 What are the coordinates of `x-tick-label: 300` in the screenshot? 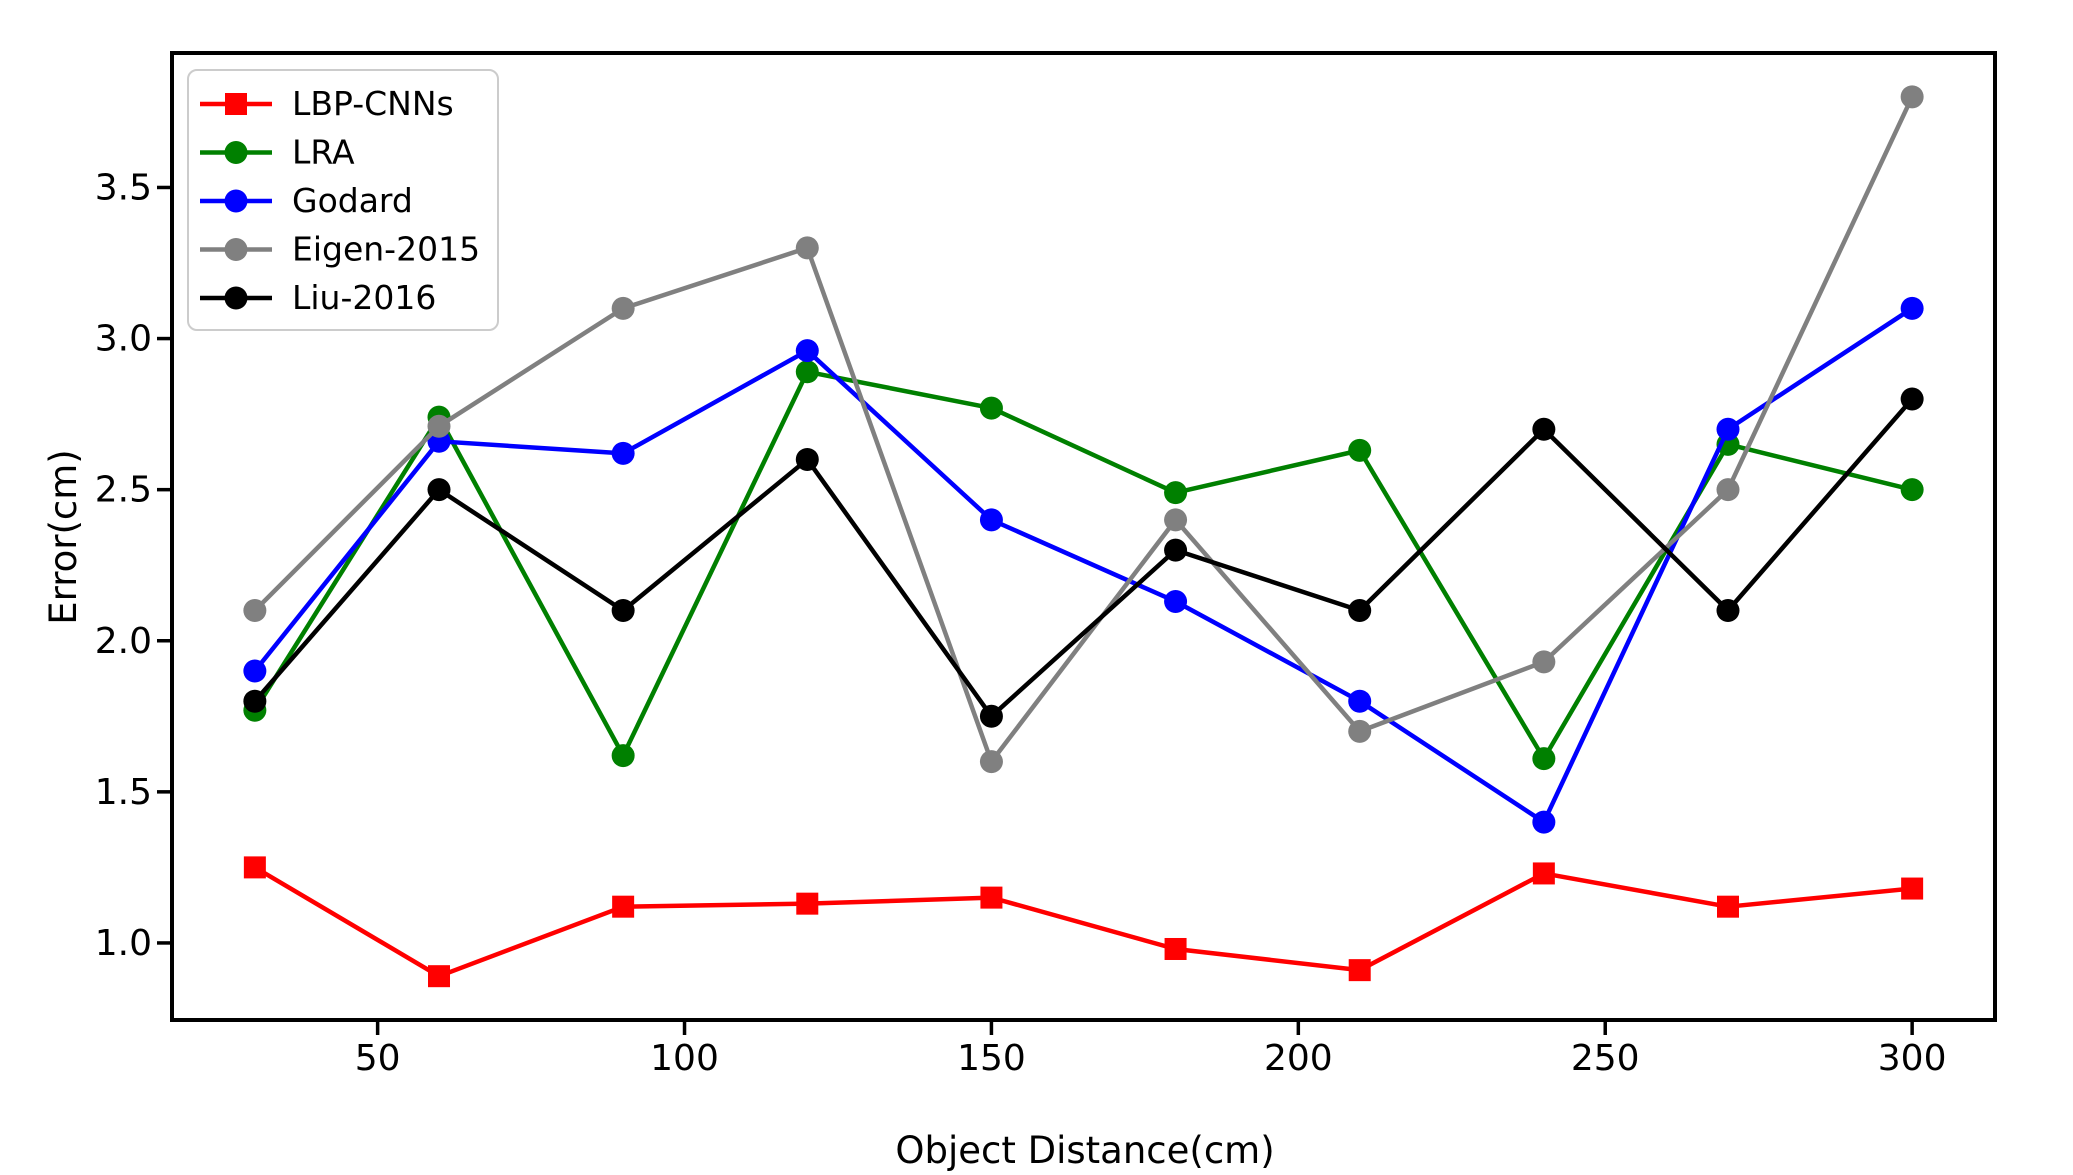 It's located at (1912, 1058).